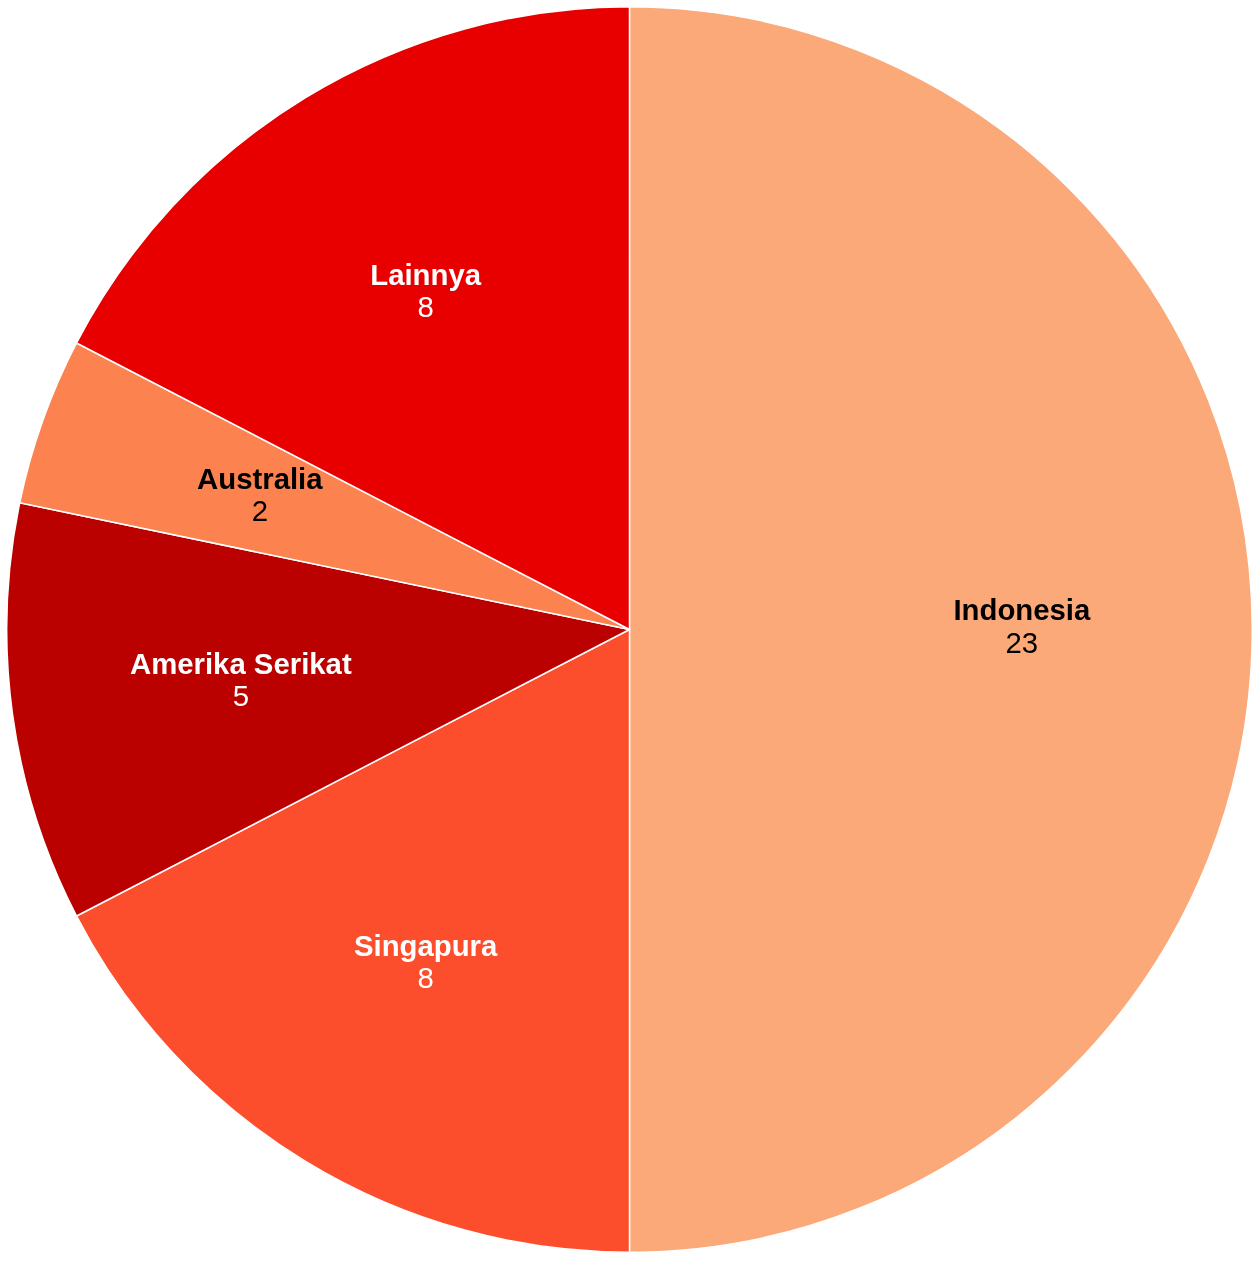  I want to click on slice-label: Australia, so click(260, 478).